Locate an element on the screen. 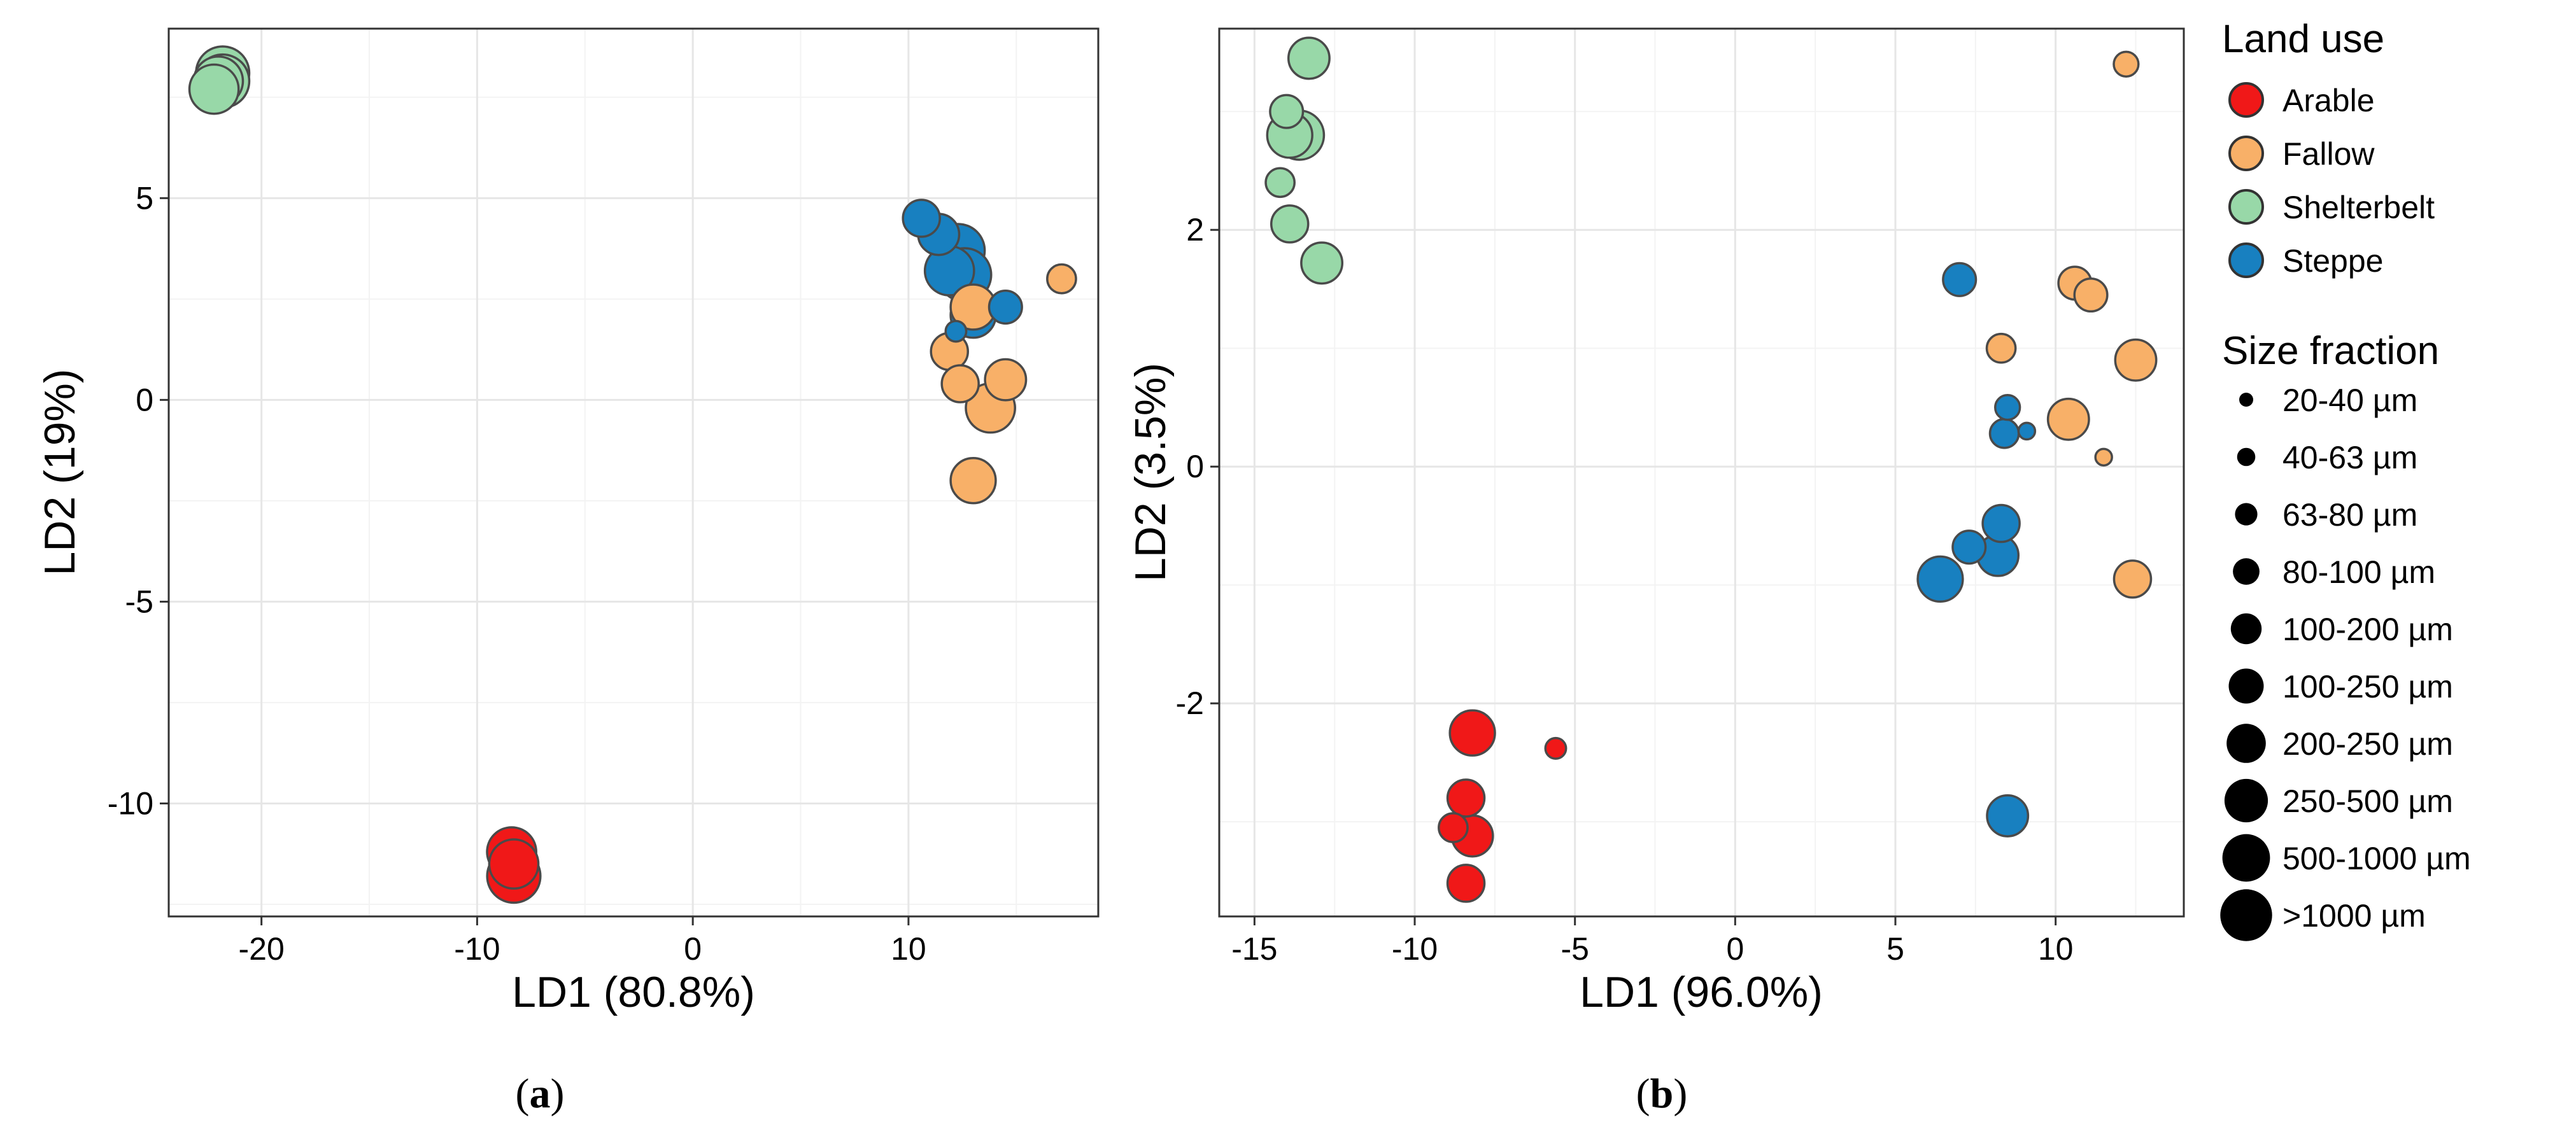 Image resolution: width=2576 pixels, height=1136 pixels. legend-size-label: 100-250 µm is located at coordinates (2367, 687).